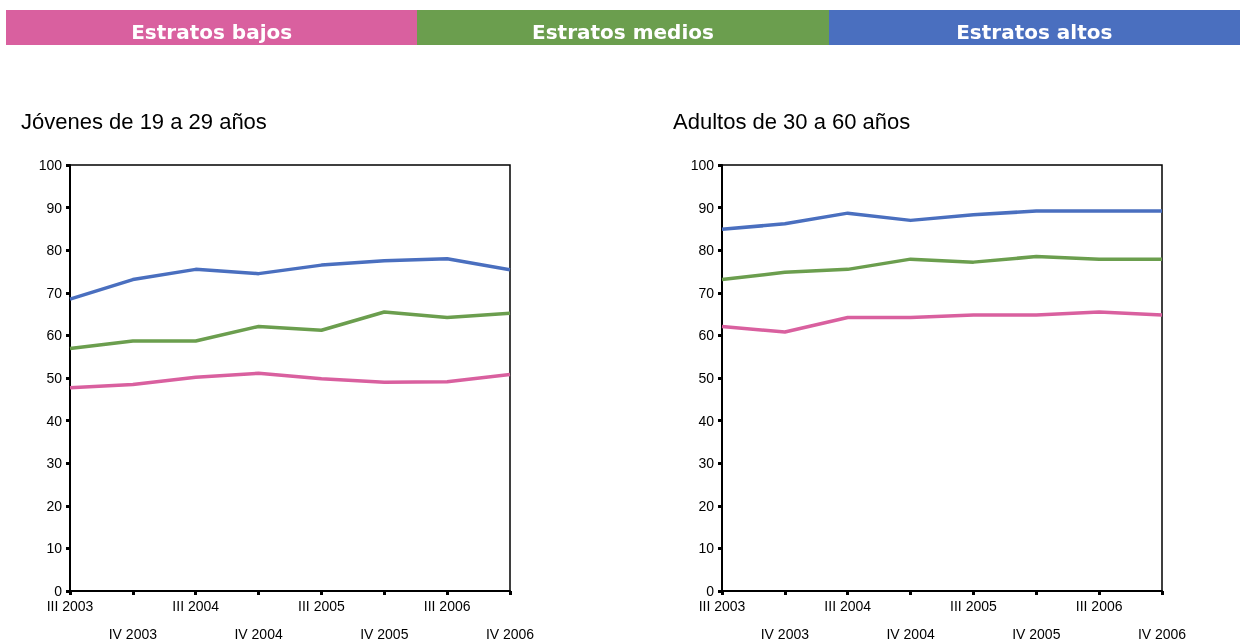  I want to click on text: Estratos medios, so click(623, 27).